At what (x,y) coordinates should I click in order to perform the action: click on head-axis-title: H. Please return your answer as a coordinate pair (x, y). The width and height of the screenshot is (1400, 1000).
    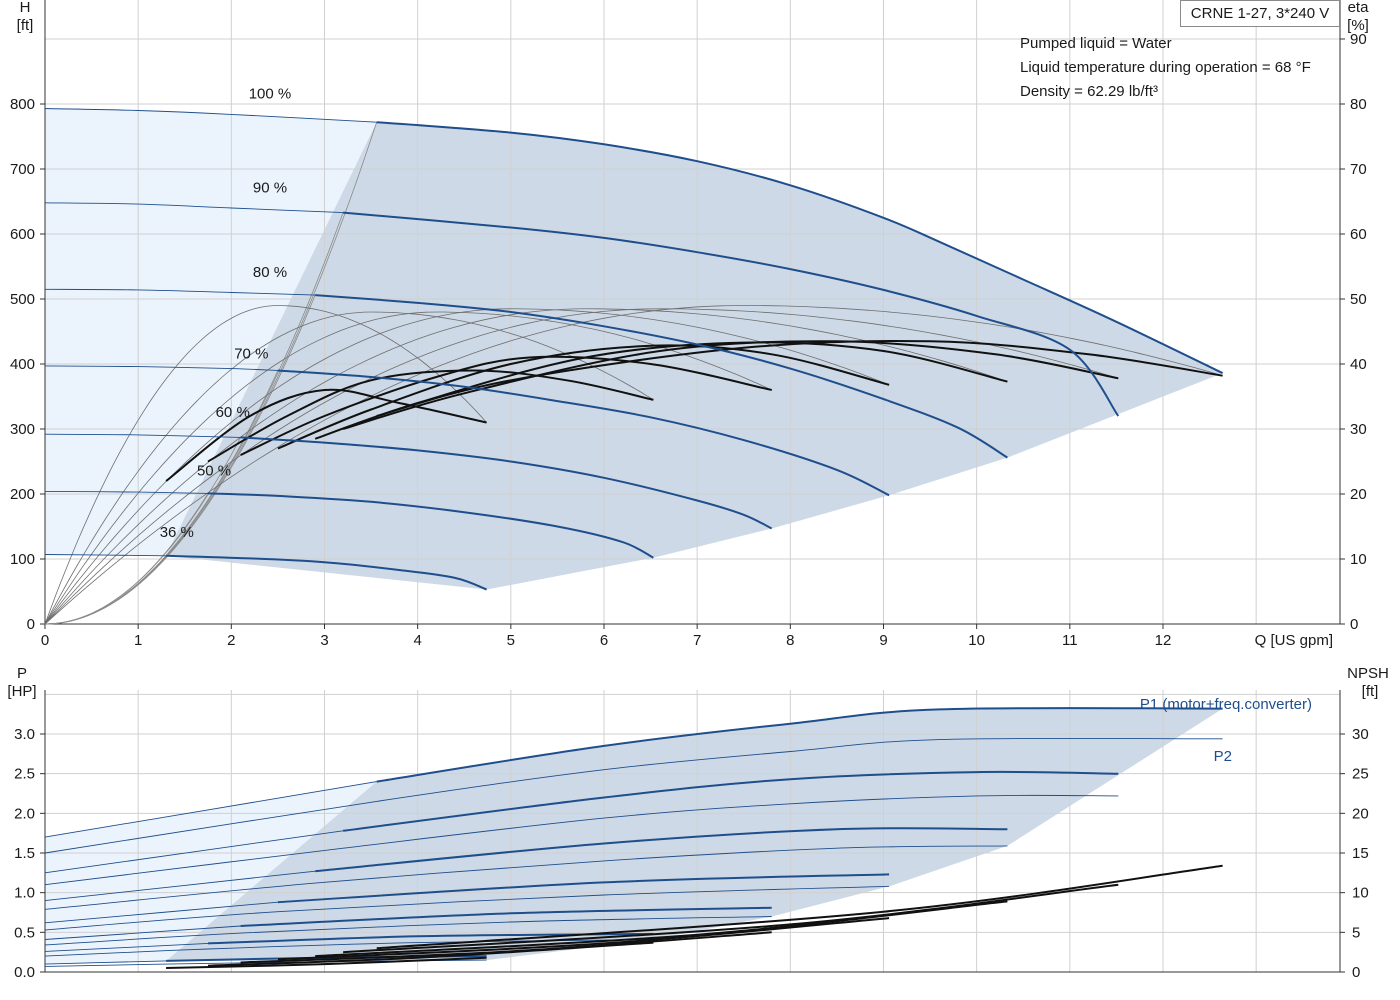
    Looking at the image, I should click on (25, 8).